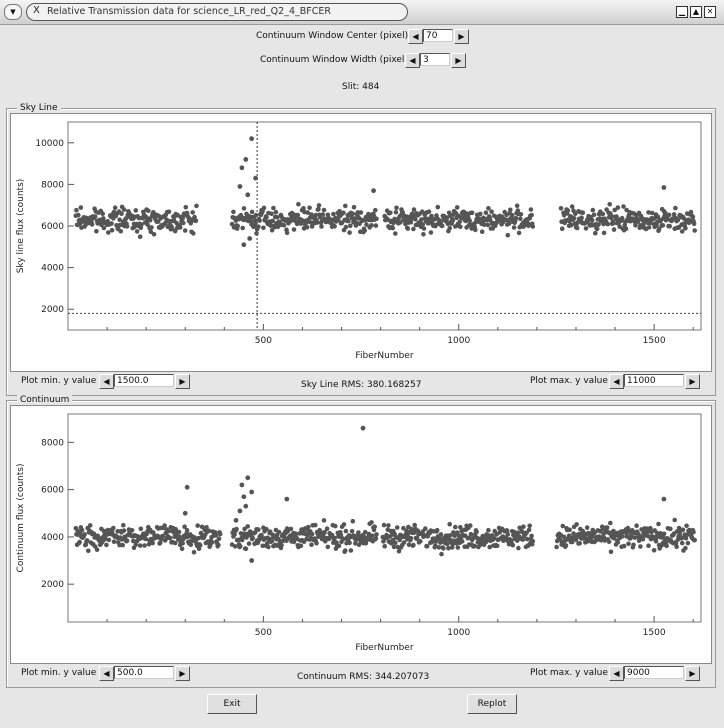  What do you see at coordinates (654, 672) in the screenshot?
I see `cont-max-field: 9000` at bounding box center [654, 672].